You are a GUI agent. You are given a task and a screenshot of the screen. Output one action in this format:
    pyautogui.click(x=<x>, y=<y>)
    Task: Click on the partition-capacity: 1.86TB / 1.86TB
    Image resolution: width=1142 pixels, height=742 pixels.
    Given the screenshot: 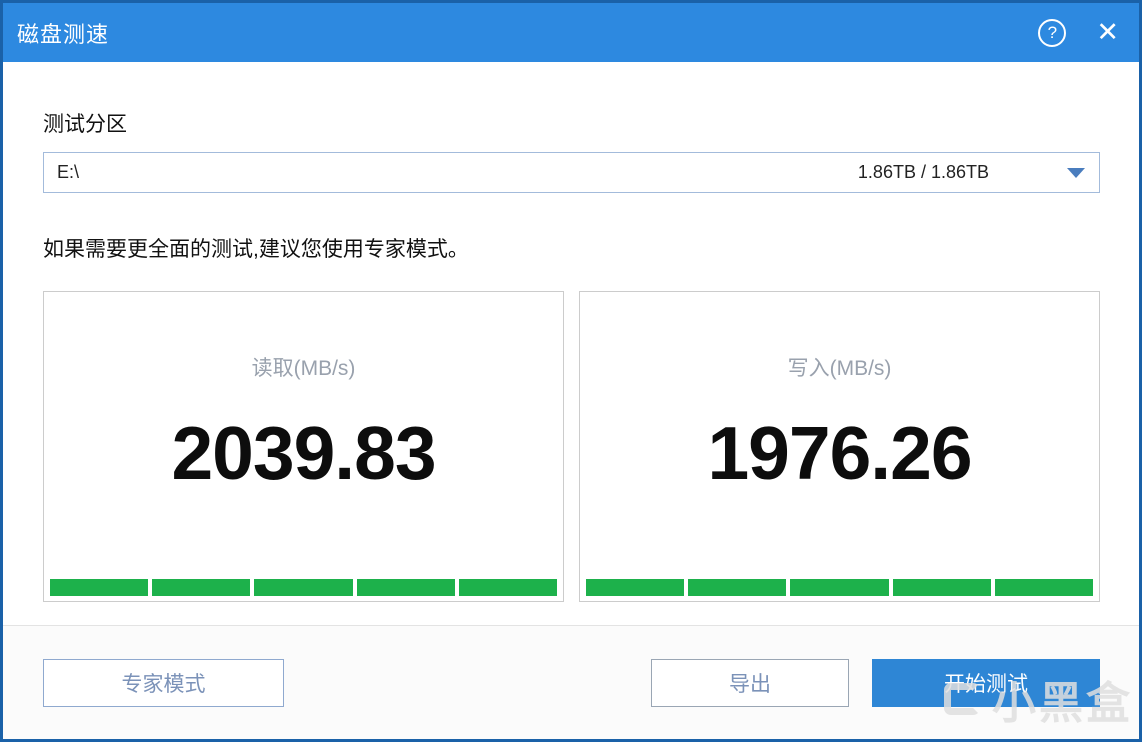 What is the action you would take?
    pyautogui.click(x=923, y=172)
    